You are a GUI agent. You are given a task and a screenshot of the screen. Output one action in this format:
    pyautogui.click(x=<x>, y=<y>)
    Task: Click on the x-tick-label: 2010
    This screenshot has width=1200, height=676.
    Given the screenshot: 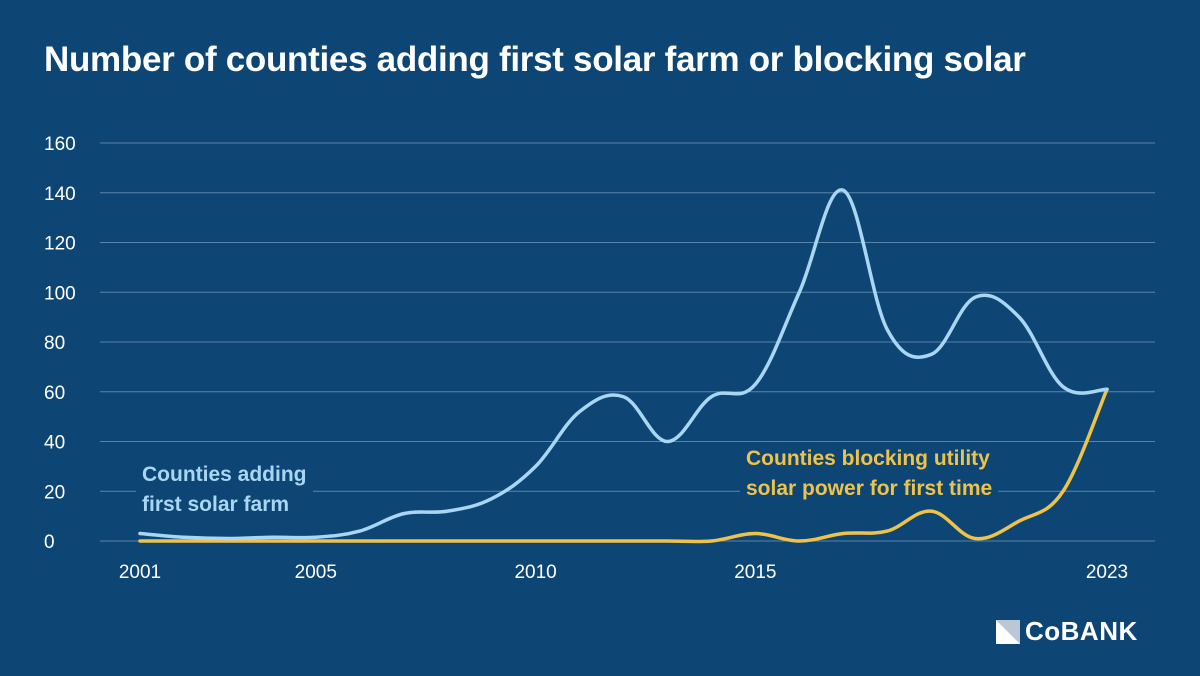 What is the action you would take?
    pyautogui.click(x=535, y=572)
    